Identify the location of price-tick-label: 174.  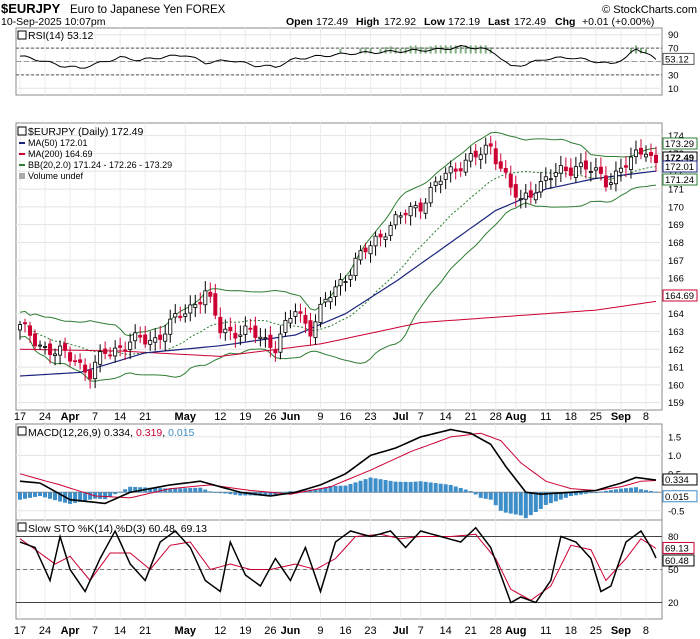
(676, 136).